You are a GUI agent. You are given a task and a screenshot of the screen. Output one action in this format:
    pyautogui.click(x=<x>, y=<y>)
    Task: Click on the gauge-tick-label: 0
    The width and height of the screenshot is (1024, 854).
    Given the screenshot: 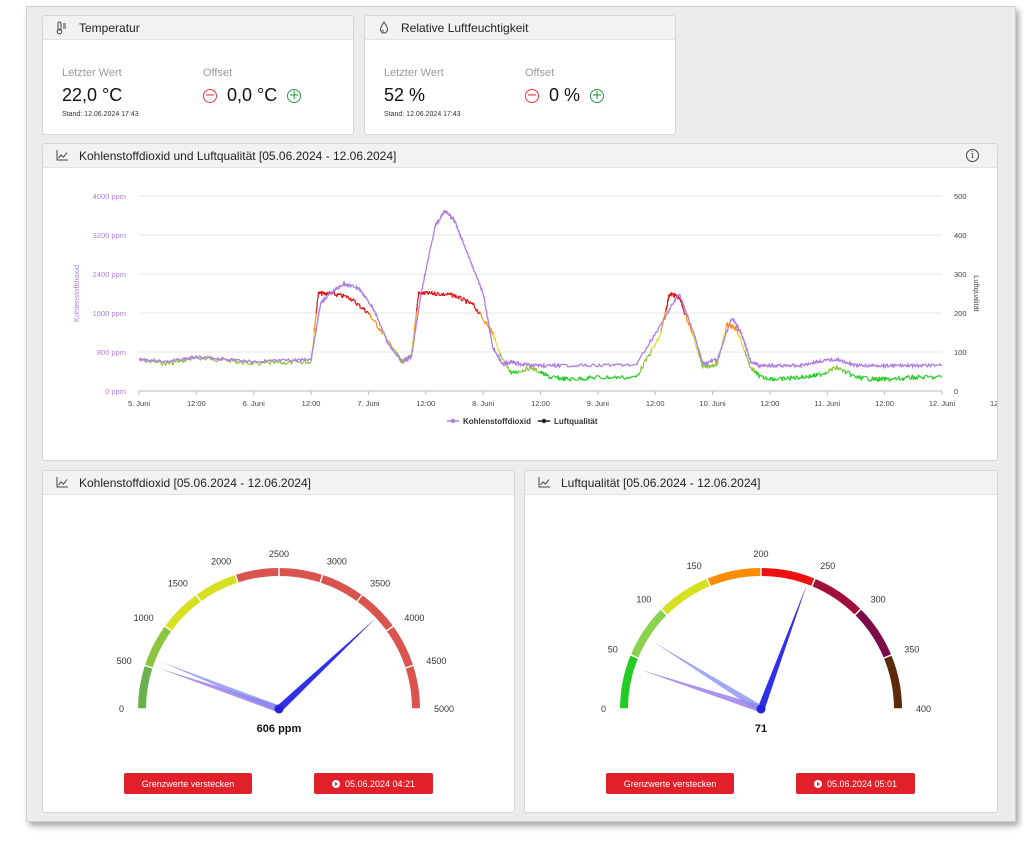 What is the action you would take?
    pyautogui.click(x=603, y=709)
    